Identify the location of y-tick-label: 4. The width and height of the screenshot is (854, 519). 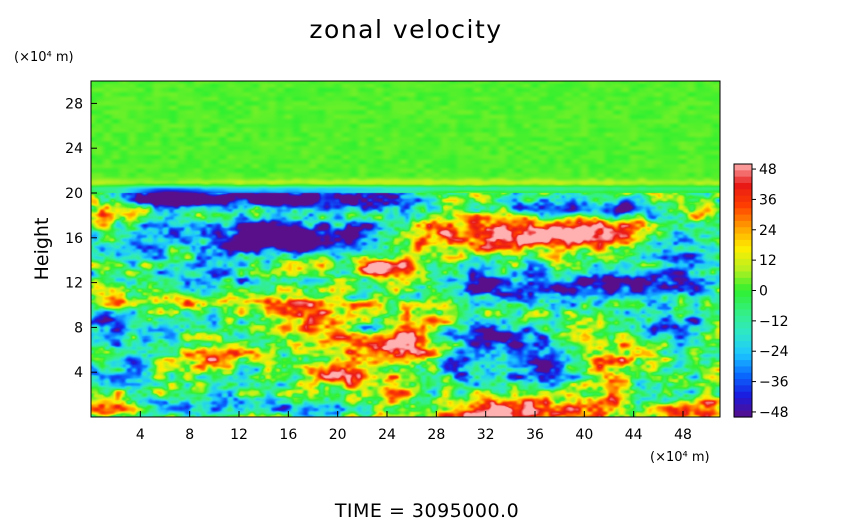
(78, 373).